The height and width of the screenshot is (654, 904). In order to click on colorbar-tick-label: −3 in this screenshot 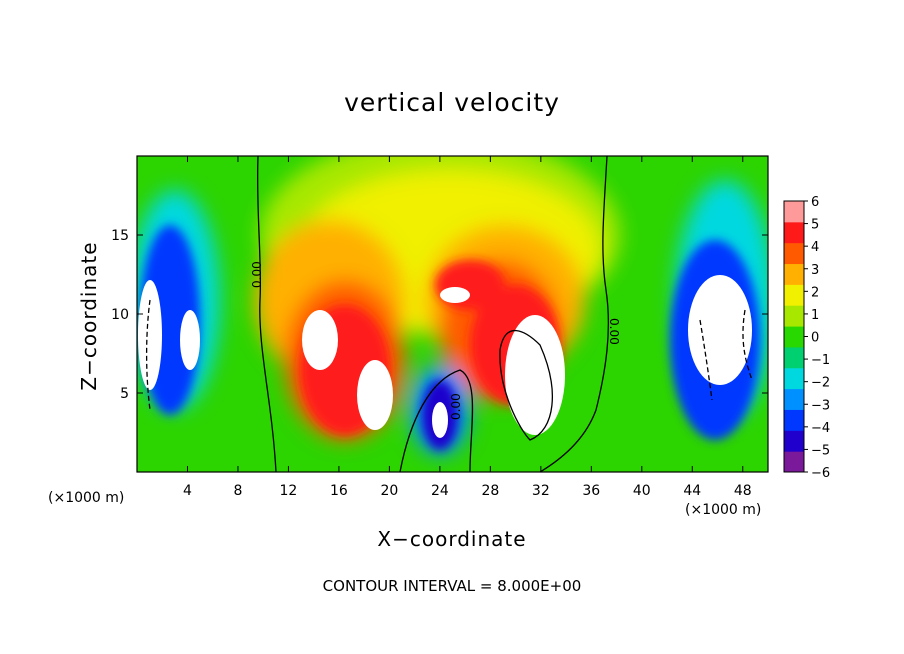, I will do `click(820, 405)`.